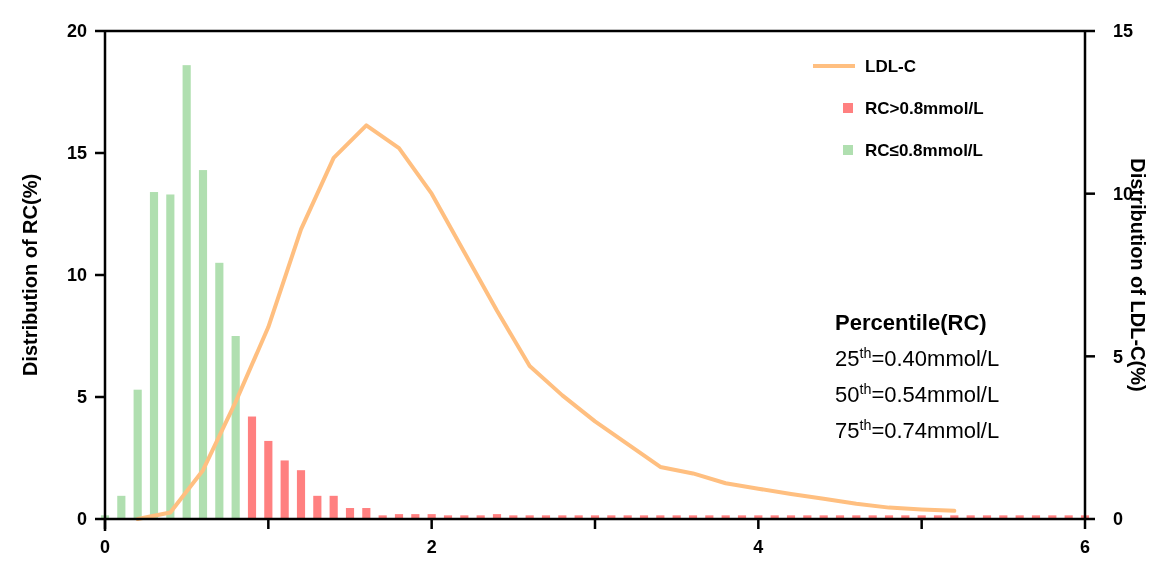  I want to click on annotation: 25$^{th}$=0.40mmol/L, so click(917, 358).